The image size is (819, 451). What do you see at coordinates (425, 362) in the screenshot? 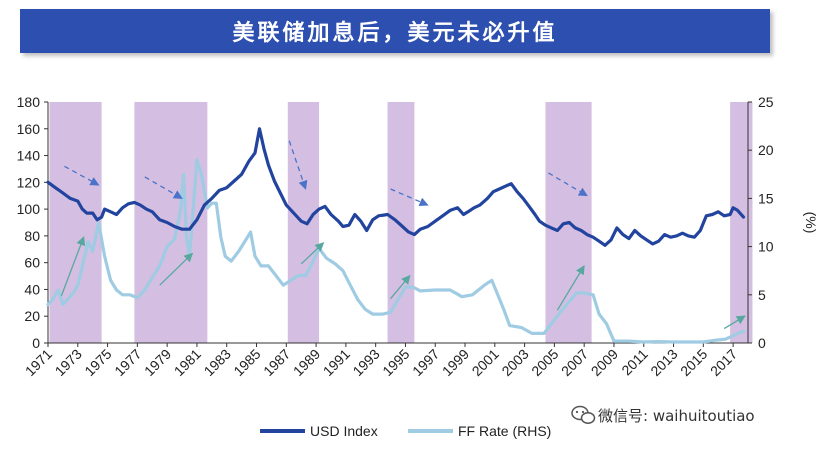
I see `x-tick-label: 1997` at bounding box center [425, 362].